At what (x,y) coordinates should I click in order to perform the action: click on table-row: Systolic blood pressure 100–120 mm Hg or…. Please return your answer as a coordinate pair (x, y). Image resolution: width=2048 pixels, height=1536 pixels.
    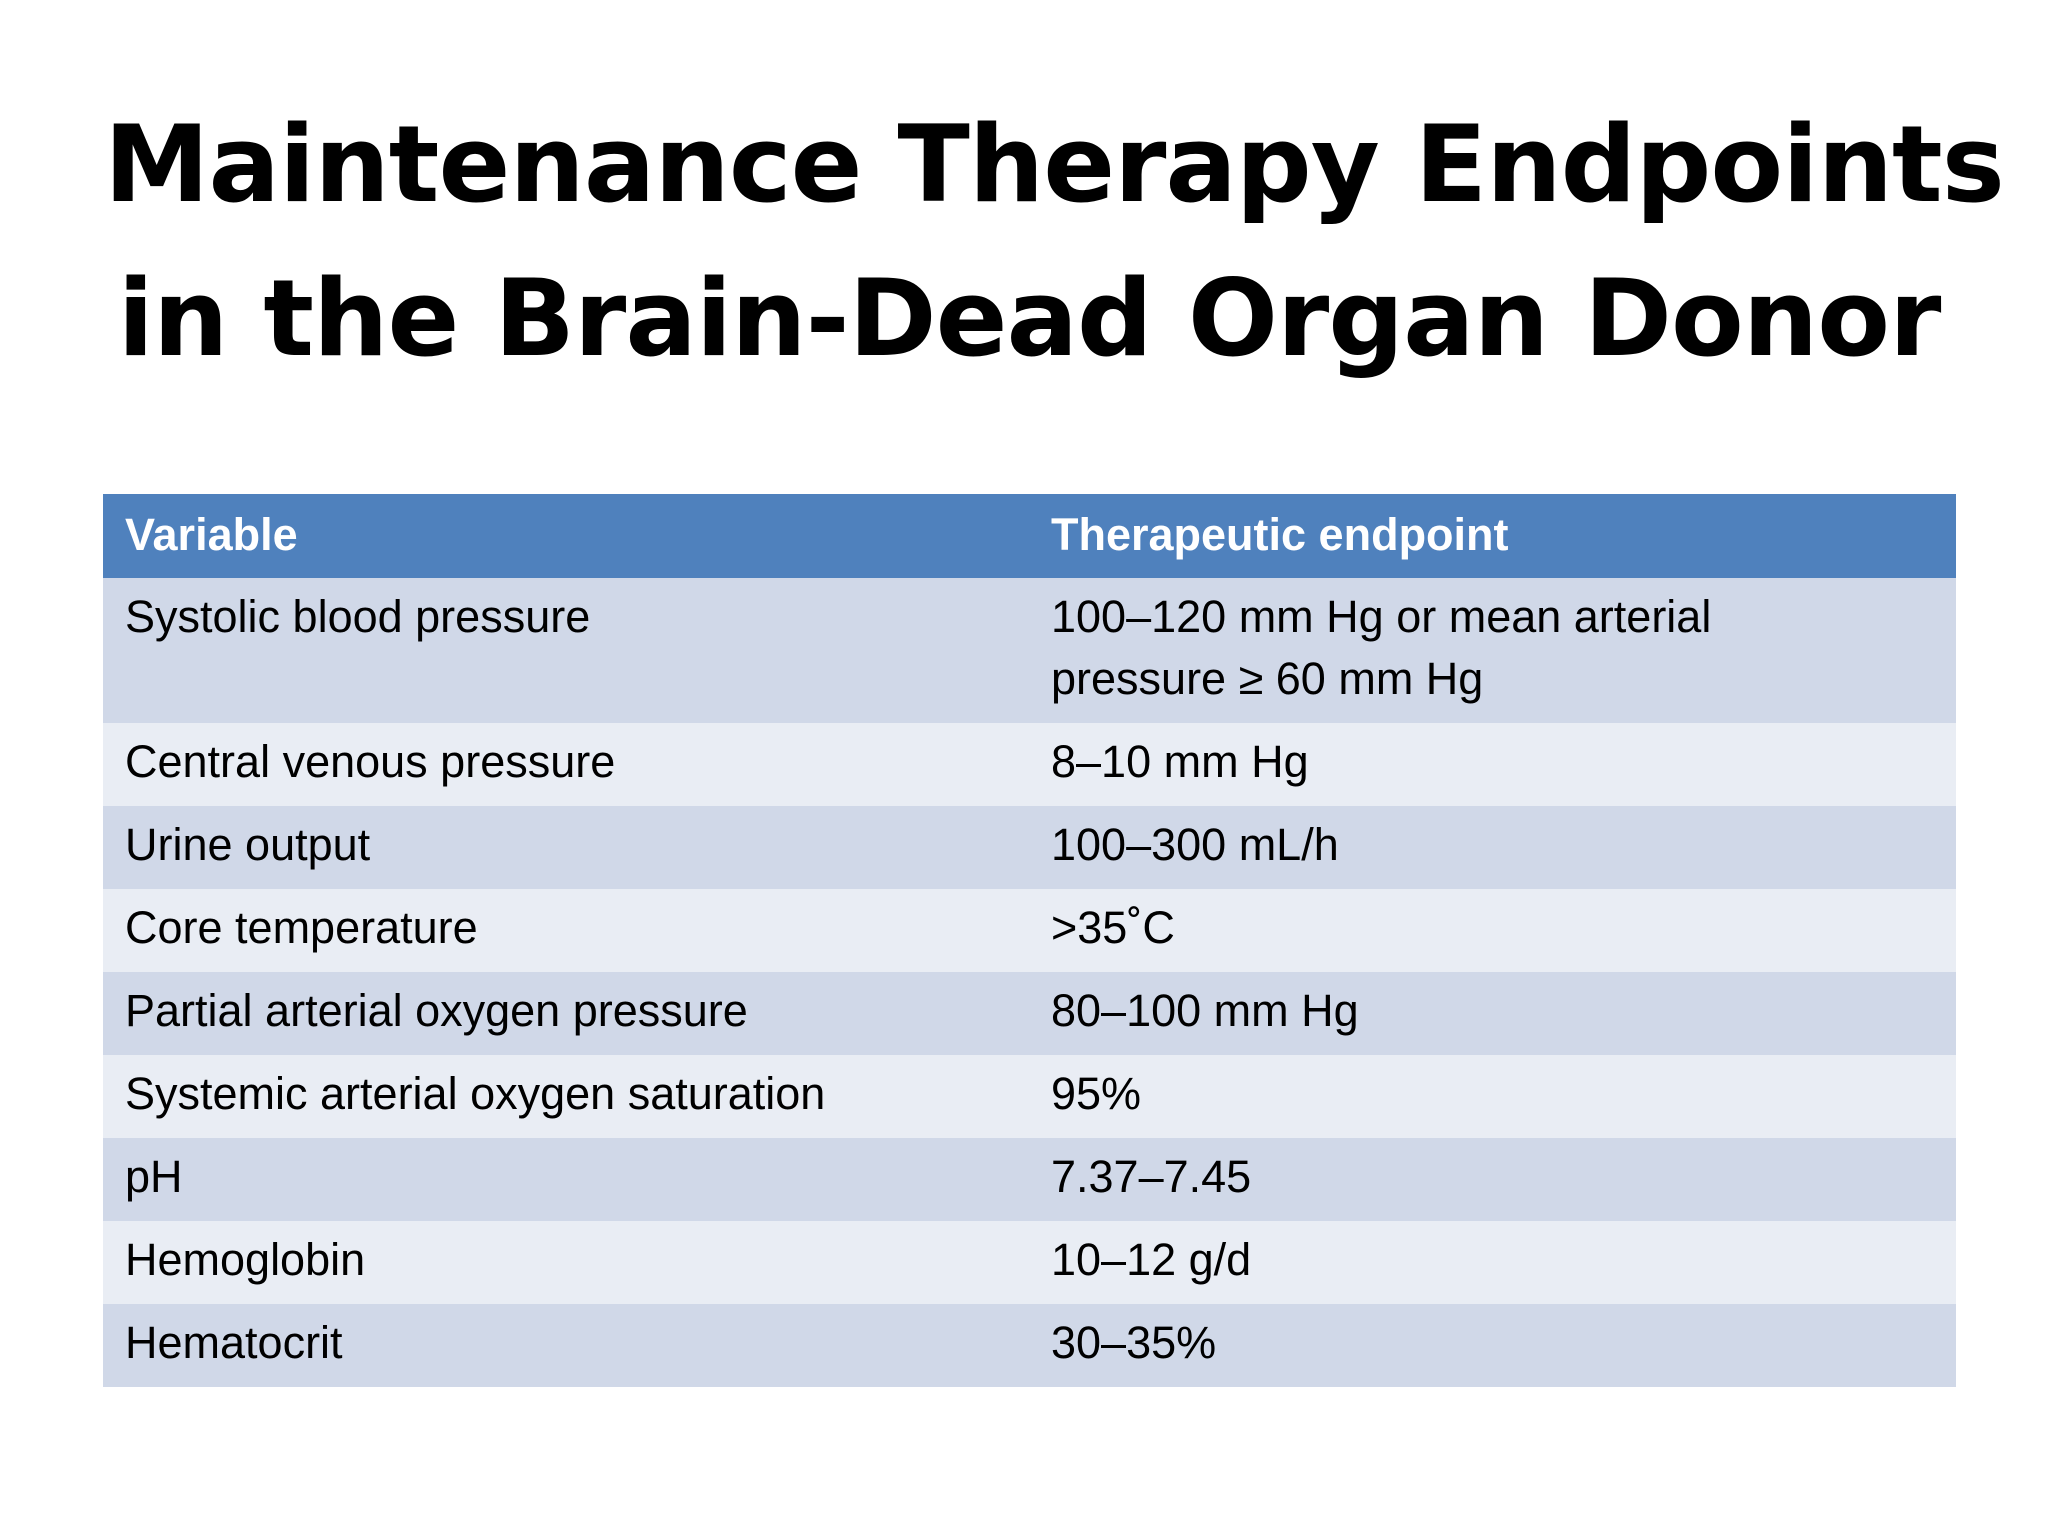
    Looking at the image, I should click on (1029, 650).